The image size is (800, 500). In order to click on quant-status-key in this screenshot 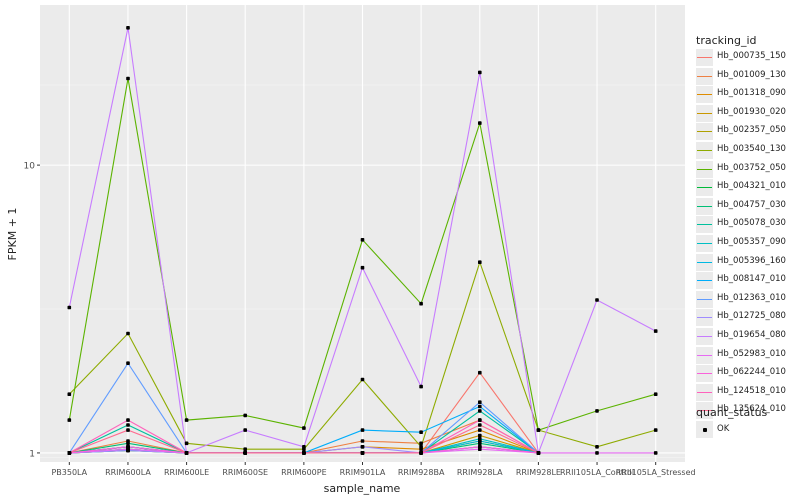, I will do `click(704, 429)`.